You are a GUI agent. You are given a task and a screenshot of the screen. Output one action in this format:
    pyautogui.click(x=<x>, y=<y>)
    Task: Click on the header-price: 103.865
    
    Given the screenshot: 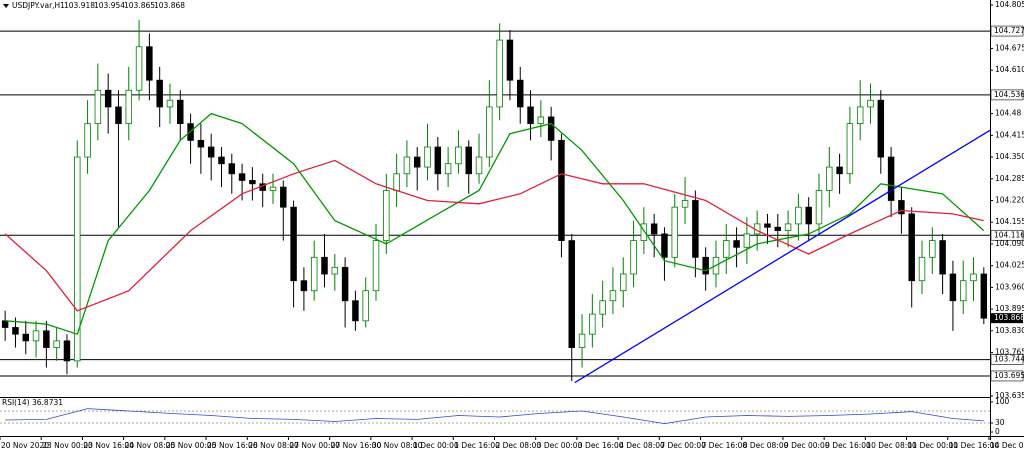 What is the action you would take?
    pyautogui.click(x=139, y=5)
    